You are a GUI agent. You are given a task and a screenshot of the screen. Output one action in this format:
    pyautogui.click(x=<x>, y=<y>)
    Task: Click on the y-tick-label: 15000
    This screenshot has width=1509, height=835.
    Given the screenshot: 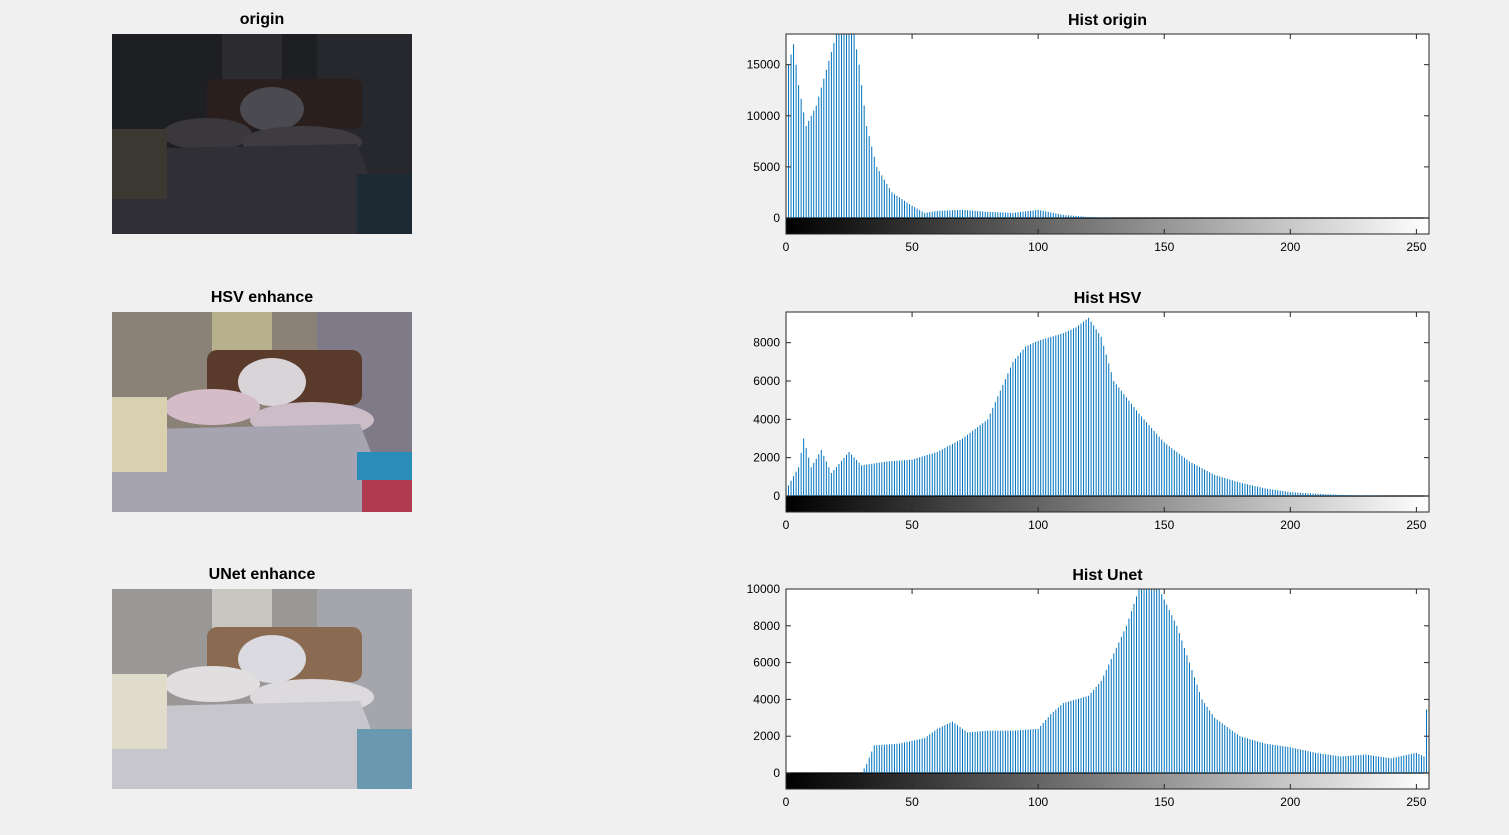 What is the action you would take?
    pyautogui.click(x=764, y=65)
    